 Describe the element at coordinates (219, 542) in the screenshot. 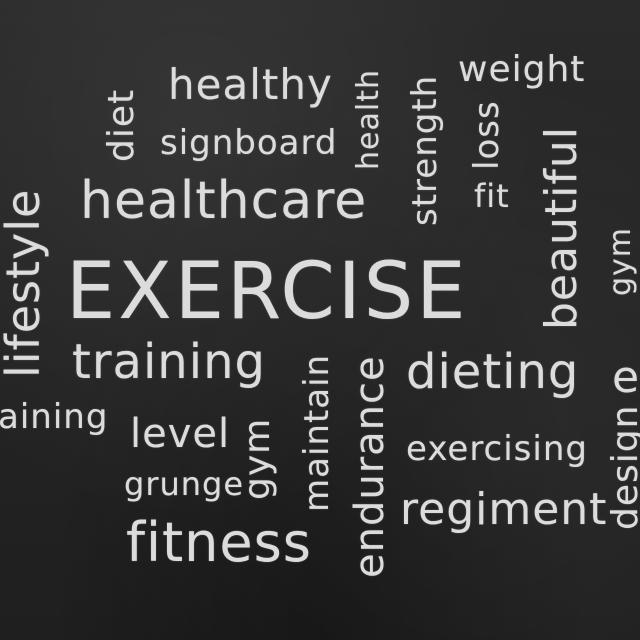

I see `word-fitness: fitness` at that location.